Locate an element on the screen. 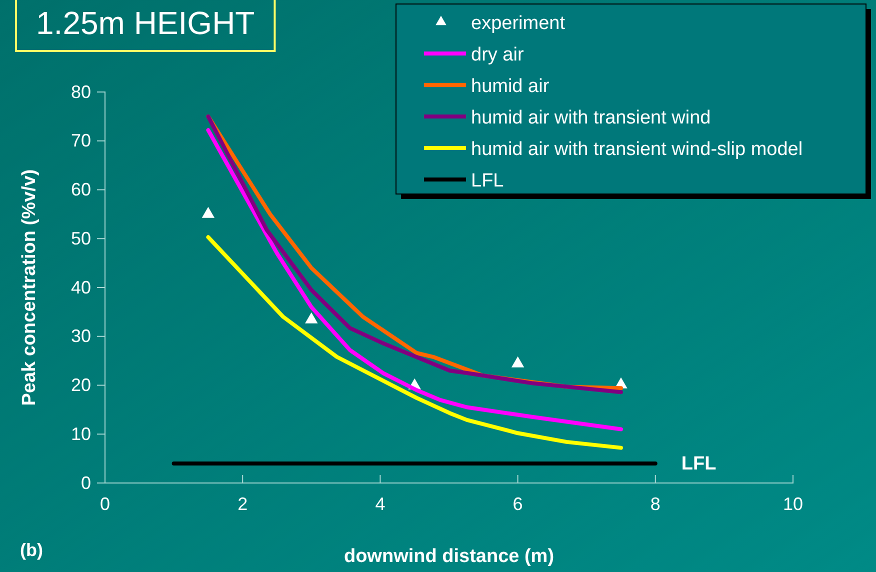 The width and height of the screenshot is (876, 572). y-tick-label: 10 is located at coordinates (80, 434).